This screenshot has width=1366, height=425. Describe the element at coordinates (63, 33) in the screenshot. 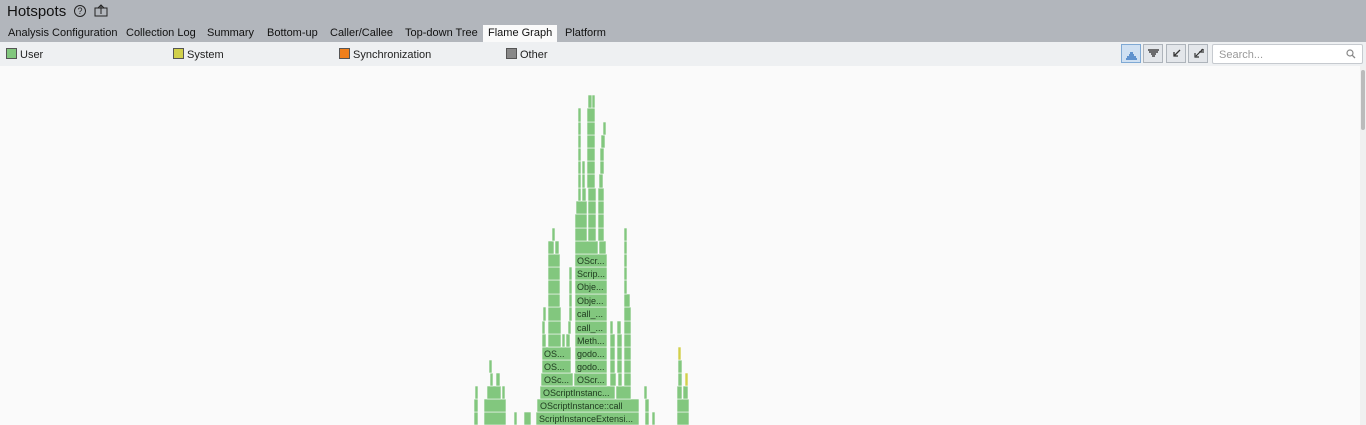

I see `tab-analysis-configuration: Analysis Configuration` at that location.